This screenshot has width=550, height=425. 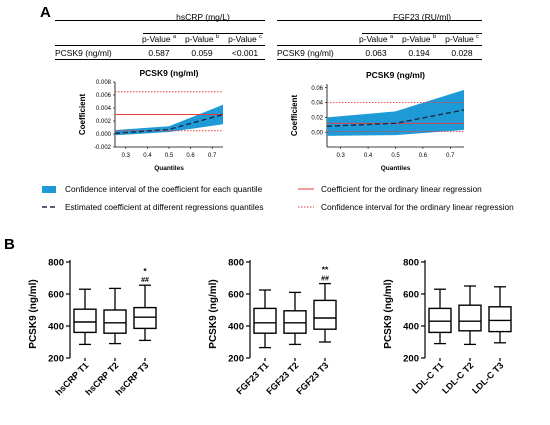 What do you see at coordinates (103, 148) in the screenshot?
I see `y-tick-label: -0.002` at bounding box center [103, 148].